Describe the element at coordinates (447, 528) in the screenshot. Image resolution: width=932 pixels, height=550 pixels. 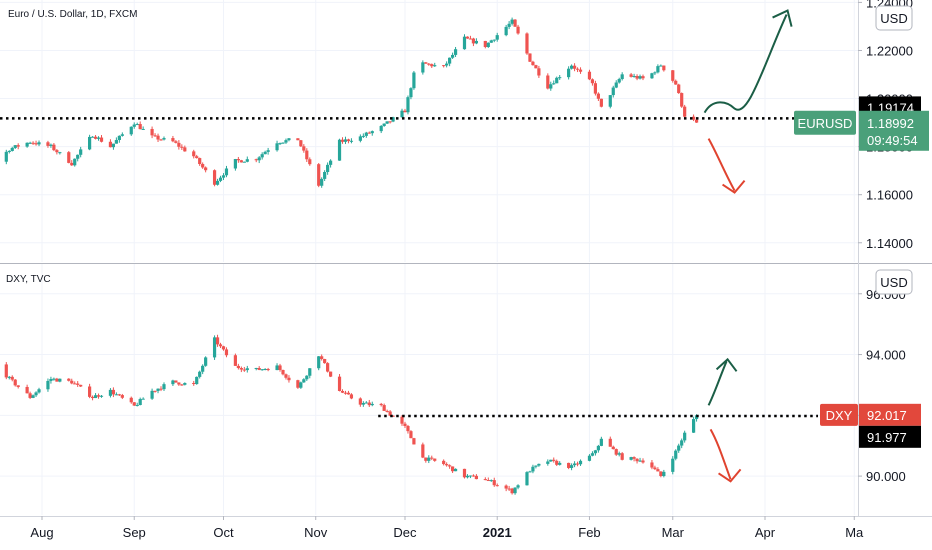
I see `time-axis: Aug Sep Oct Nov Dec 2021 Feb Mar Apr Ma` at that location.